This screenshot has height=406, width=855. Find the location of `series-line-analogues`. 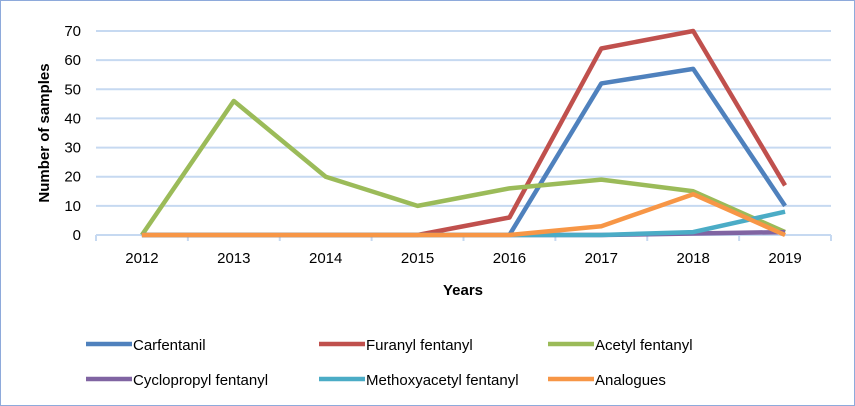

series-line-analogues is located at coordinates (463, 214).